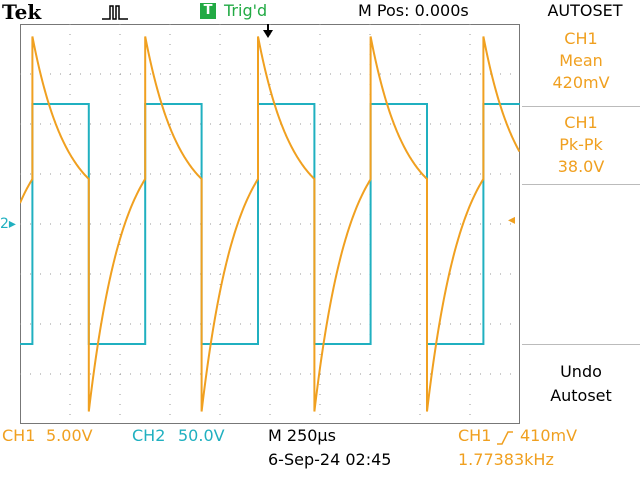 The height and width of the screenshot is (480, 640). I want to click on measurement-1-channel: CH1, so click(581, 38).